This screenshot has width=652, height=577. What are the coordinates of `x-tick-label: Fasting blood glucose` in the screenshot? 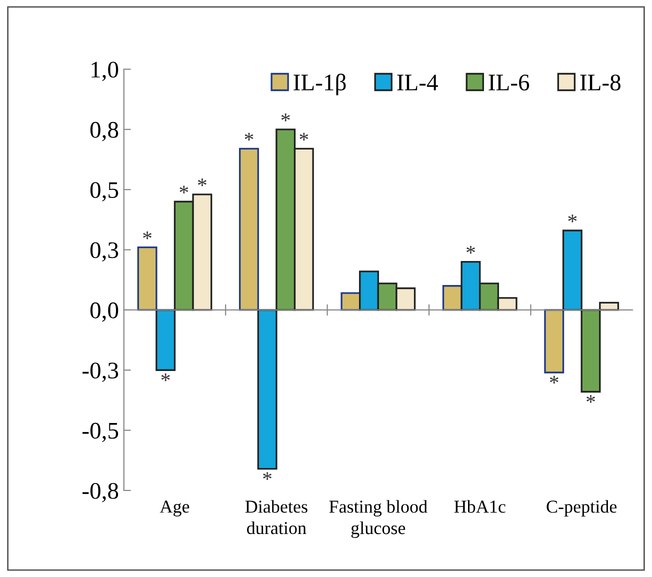 It's located at (378, 519).